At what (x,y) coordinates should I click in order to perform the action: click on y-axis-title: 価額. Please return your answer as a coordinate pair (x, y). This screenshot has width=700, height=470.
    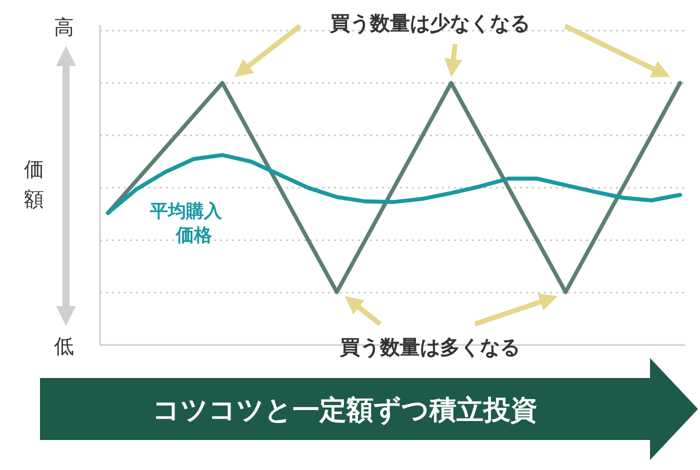
    Looking at the image, I should click on (34, 184).